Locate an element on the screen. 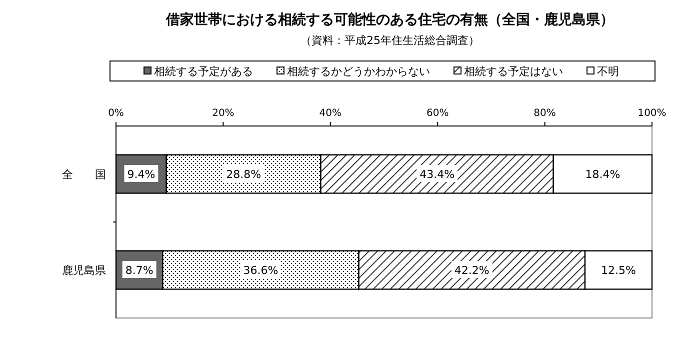 This screenshot has width=700, height=364. data-label: 18.4% is located at coordinates (602, 174).